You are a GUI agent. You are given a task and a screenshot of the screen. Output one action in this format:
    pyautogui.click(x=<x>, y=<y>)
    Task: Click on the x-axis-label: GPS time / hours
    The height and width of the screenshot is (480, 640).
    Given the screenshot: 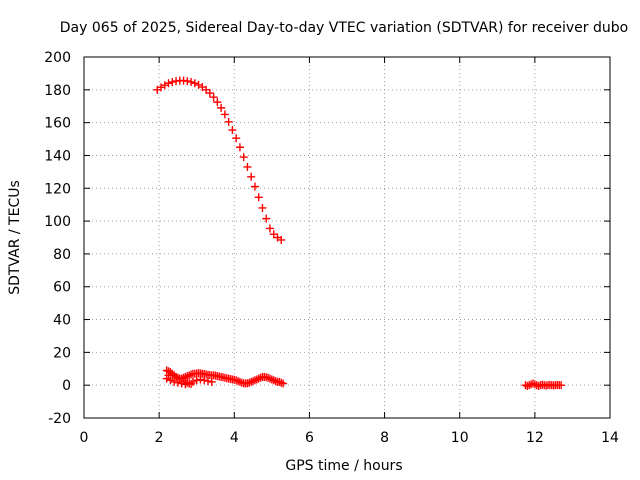 What is the action you would take?
    pyautogui.click(x=343, y=466)
    